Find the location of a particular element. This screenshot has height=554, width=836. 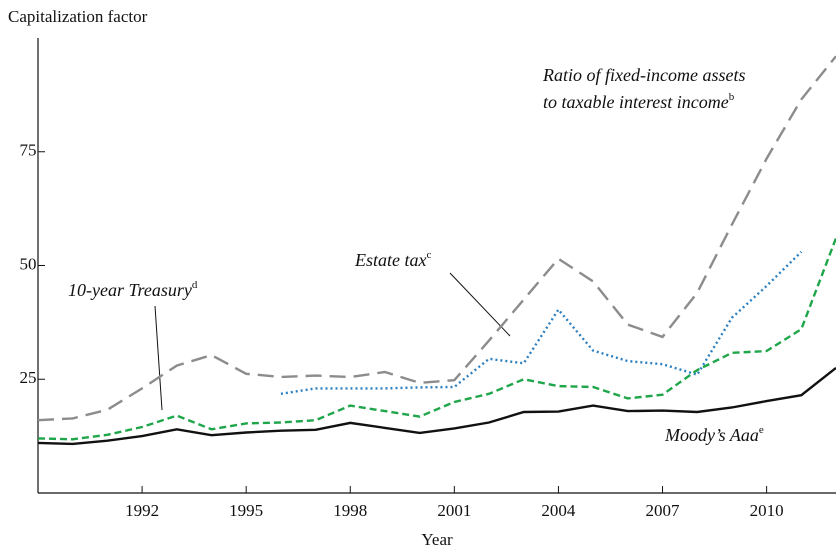

annotation-text: Moody’s Aaa is located at coordinates (711, 435).